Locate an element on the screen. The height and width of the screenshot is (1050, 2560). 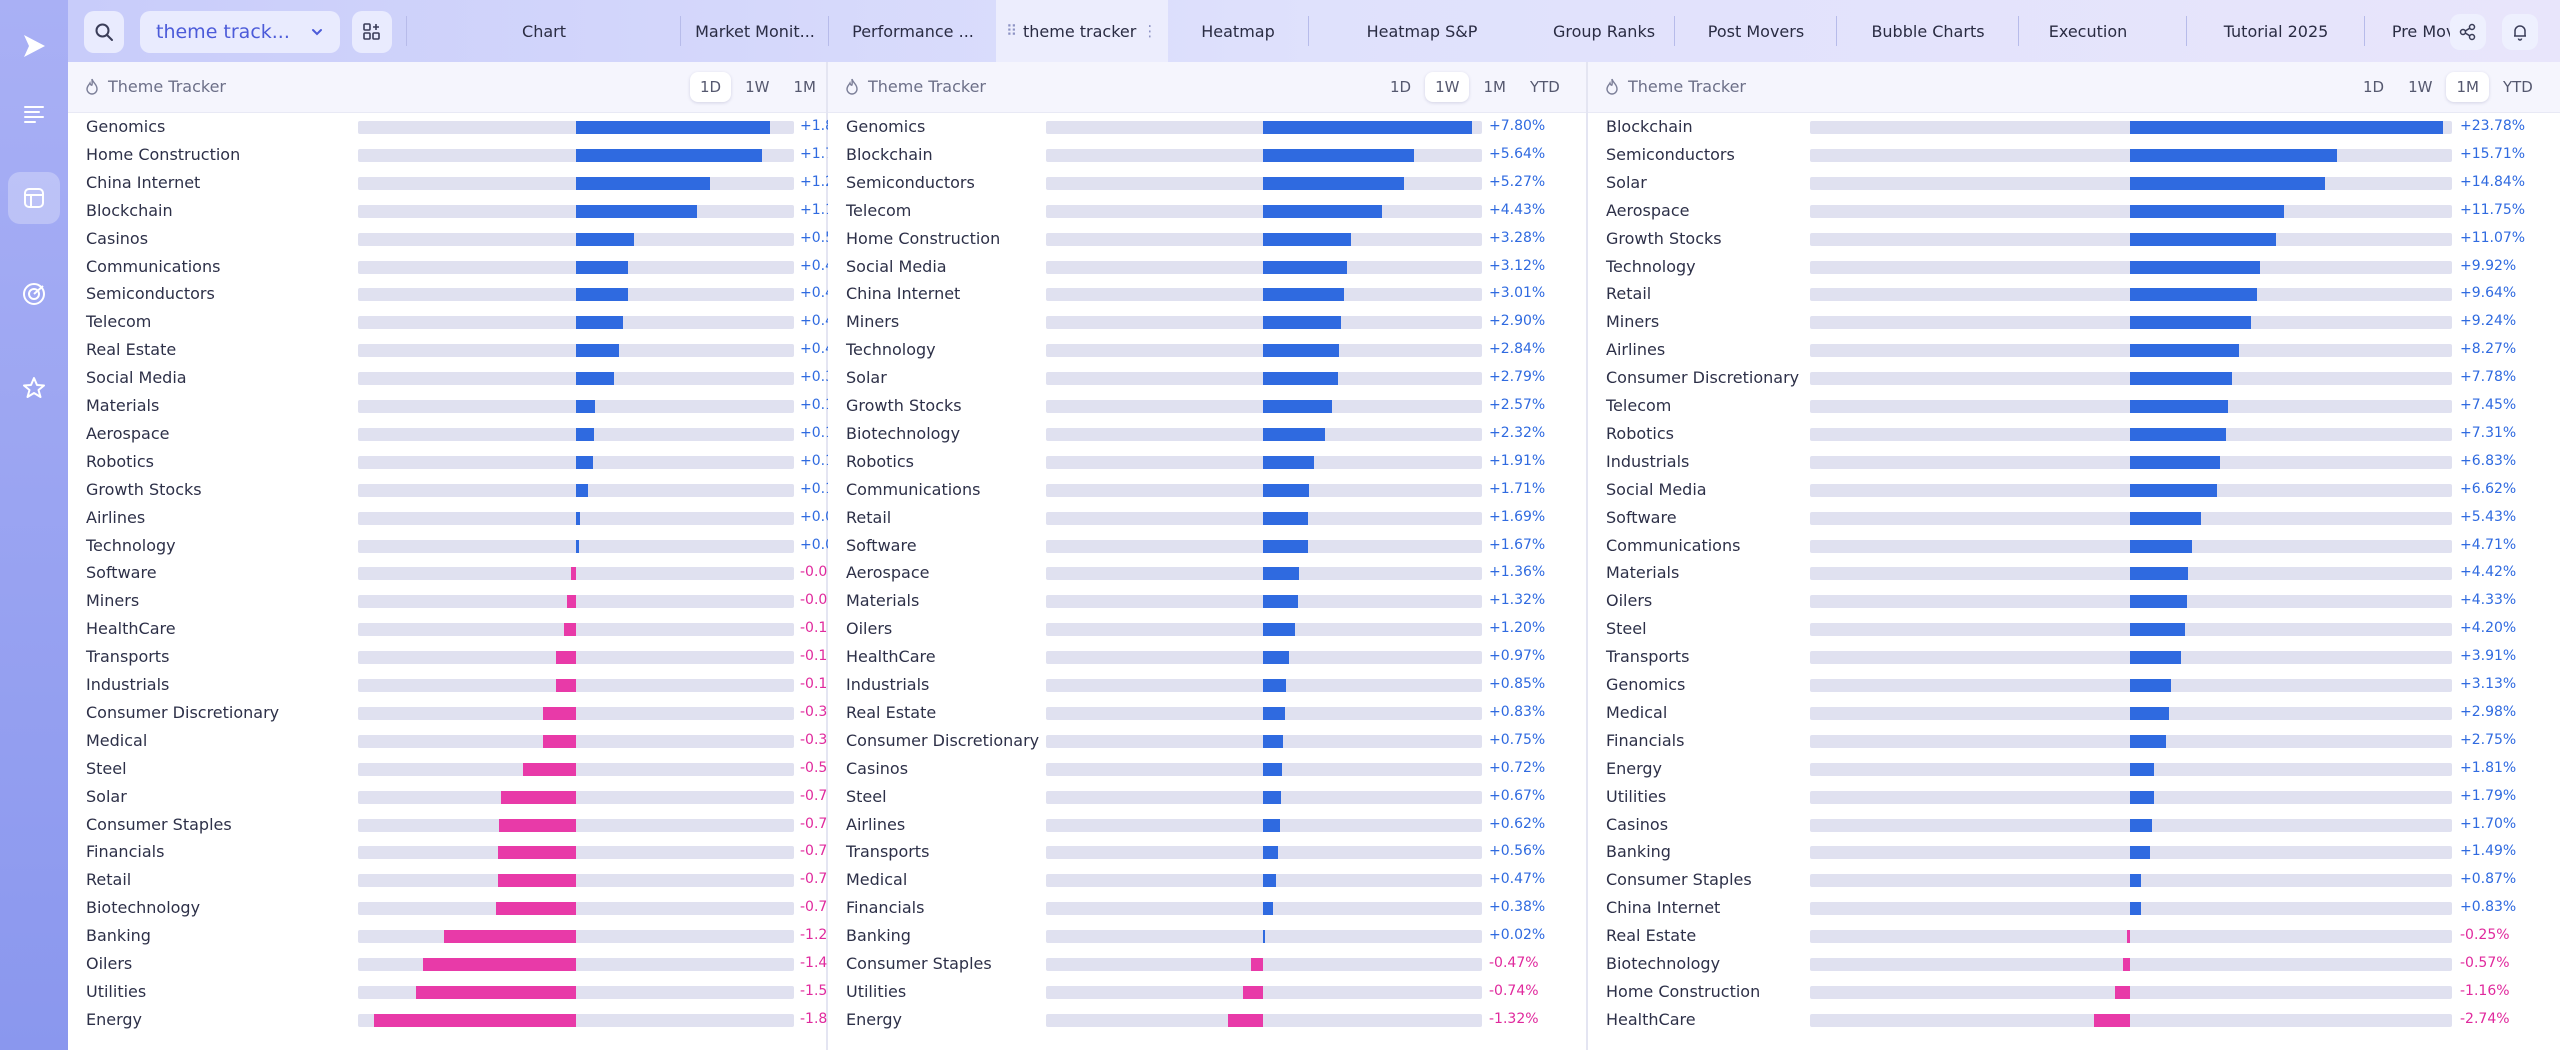
theme-row: Growth Stocks+0.11% is located at coordinates (462, 490).